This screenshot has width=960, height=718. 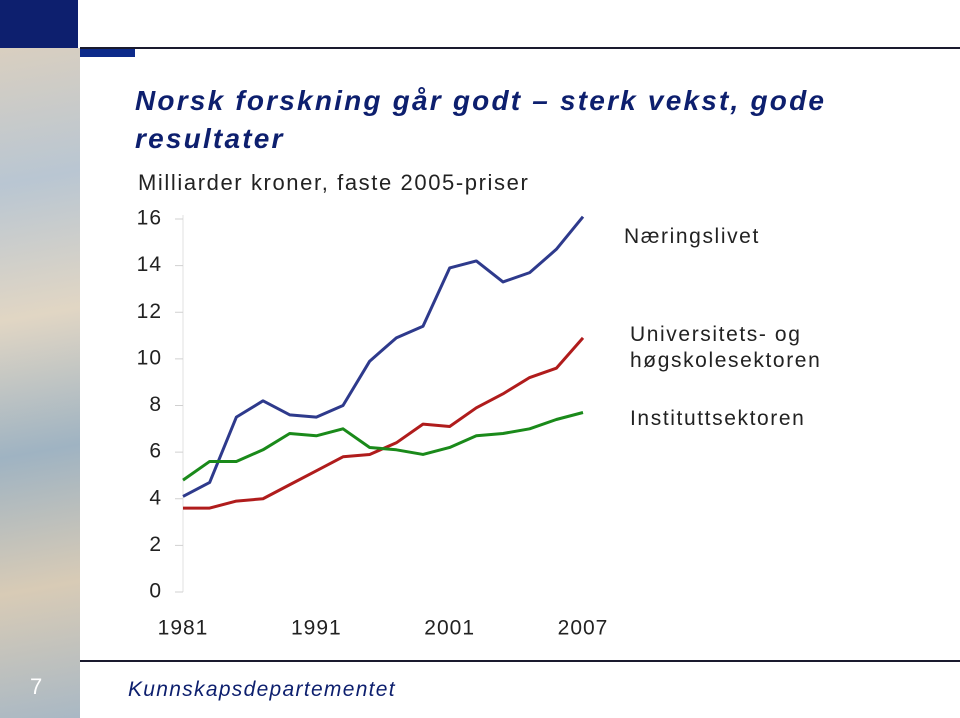 What do you see at coordinates (520, 48) in the screenshot?
I see `header-rule` at bounding box center [520, 48].